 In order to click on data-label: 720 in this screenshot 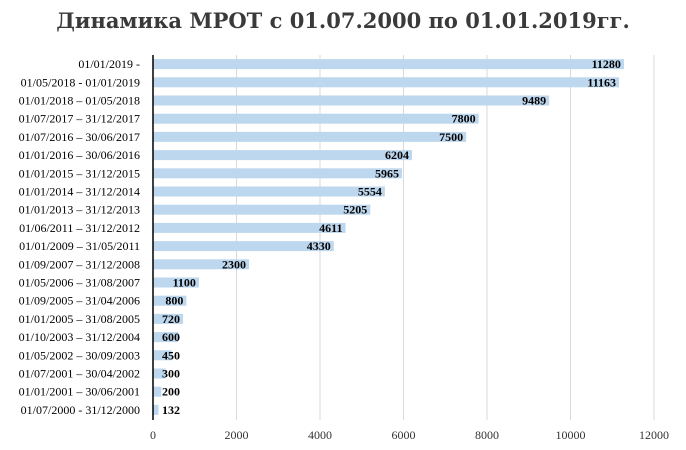, I will do `click(171, 319)`.